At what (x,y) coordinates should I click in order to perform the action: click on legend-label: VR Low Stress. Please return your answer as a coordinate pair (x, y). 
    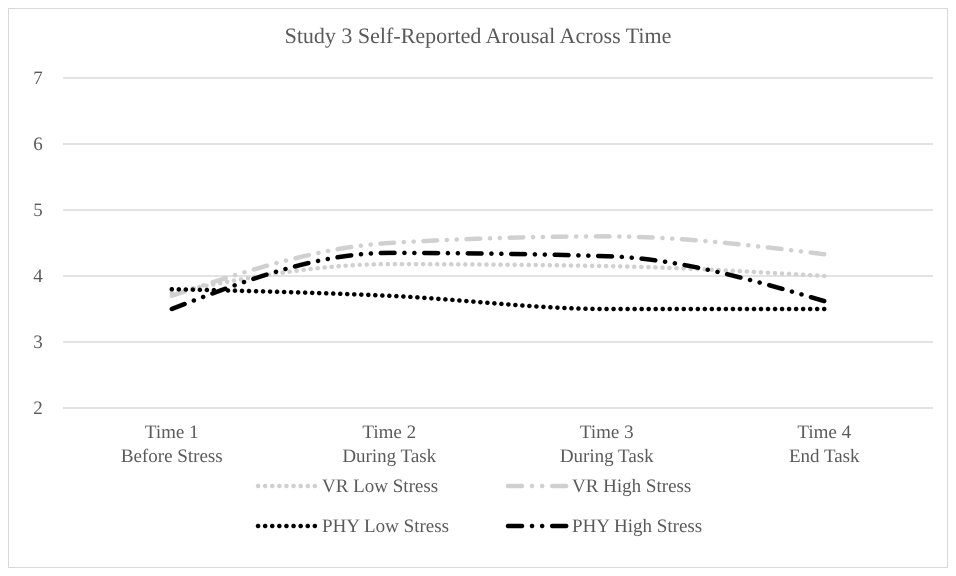
    Looking at the image, I should click on (380, 486).